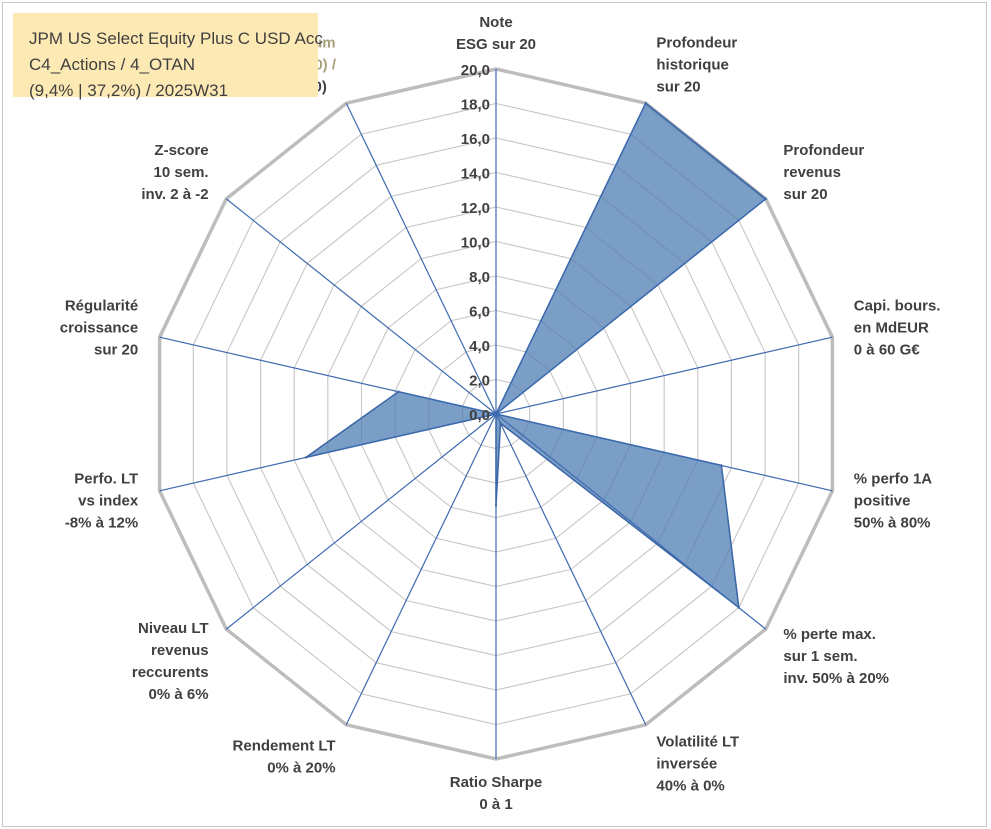 The height and width of the screenshot is (829, 991). I want to click on tick-label: 20,0, so click(475, 70).